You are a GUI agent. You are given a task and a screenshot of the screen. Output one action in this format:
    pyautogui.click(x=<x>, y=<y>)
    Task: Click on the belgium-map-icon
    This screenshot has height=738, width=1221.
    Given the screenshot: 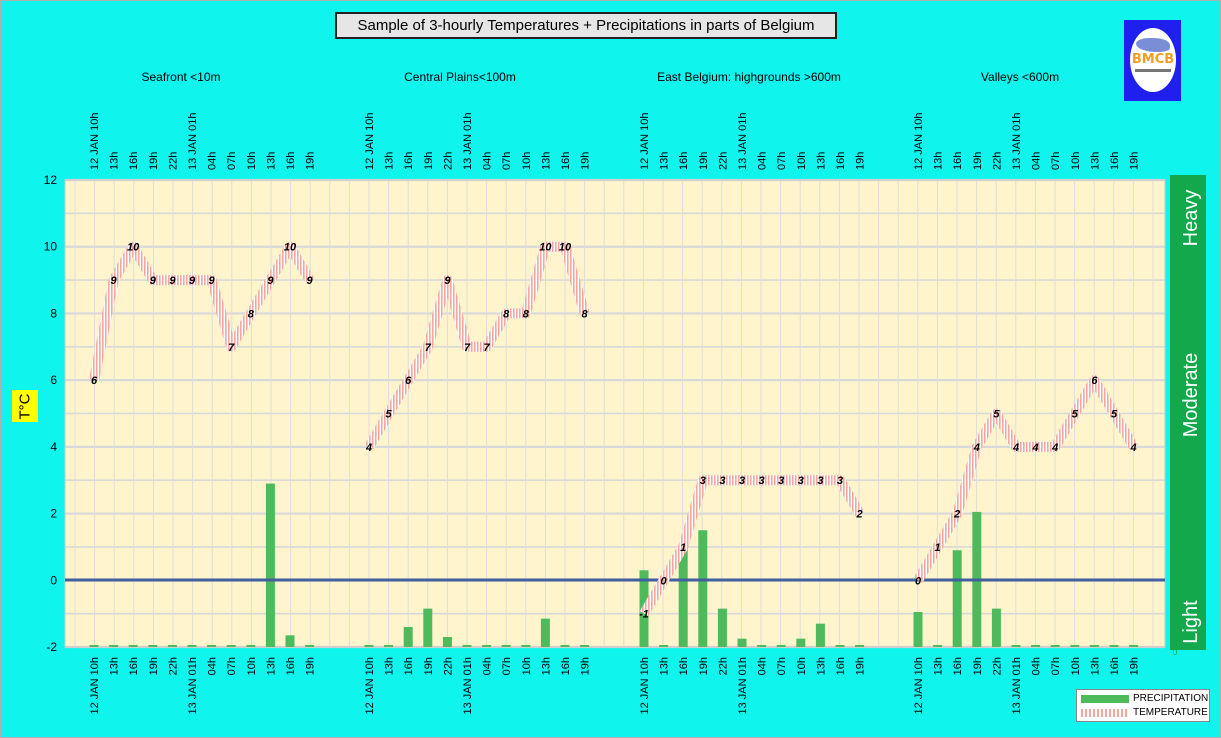 What is the action you would take?
    pyautogui.click(x=1153, y=45)
    